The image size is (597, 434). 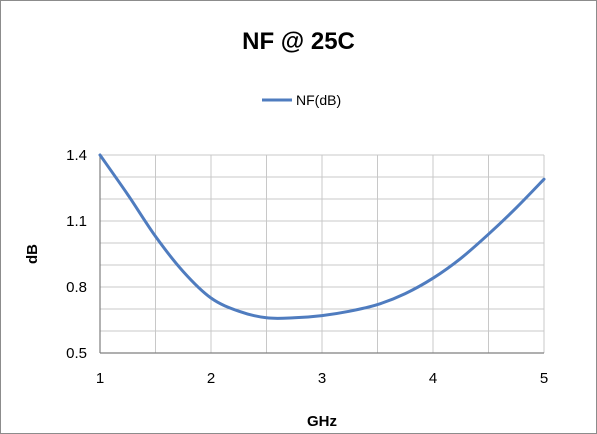 What do you see at coordinates (322, 421) in the screenshot?
I see `x-axis-label: GHz` at bounding box center [322, 421].